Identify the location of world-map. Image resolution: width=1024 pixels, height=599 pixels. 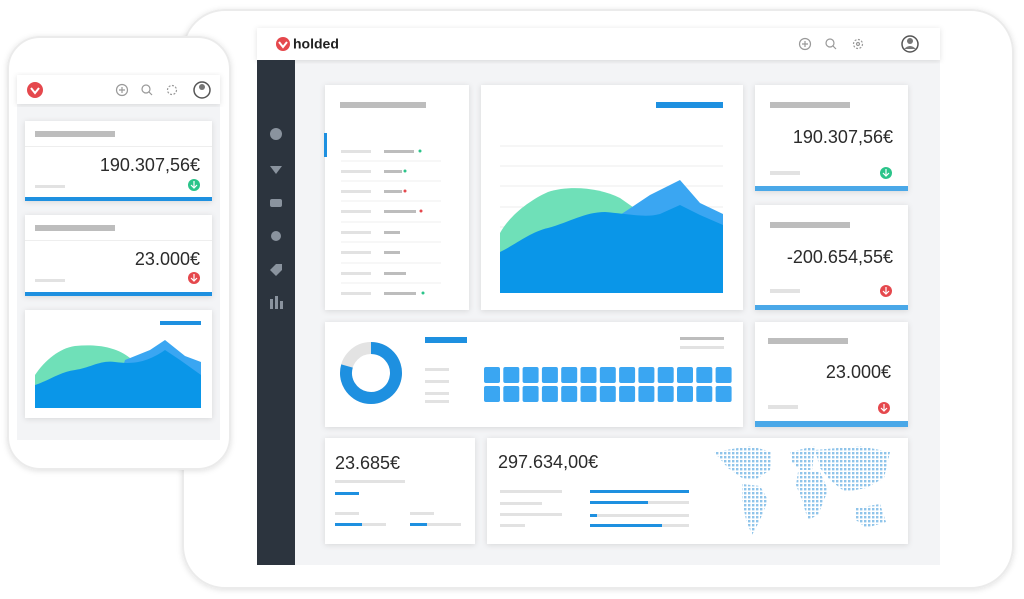
(802, 490).